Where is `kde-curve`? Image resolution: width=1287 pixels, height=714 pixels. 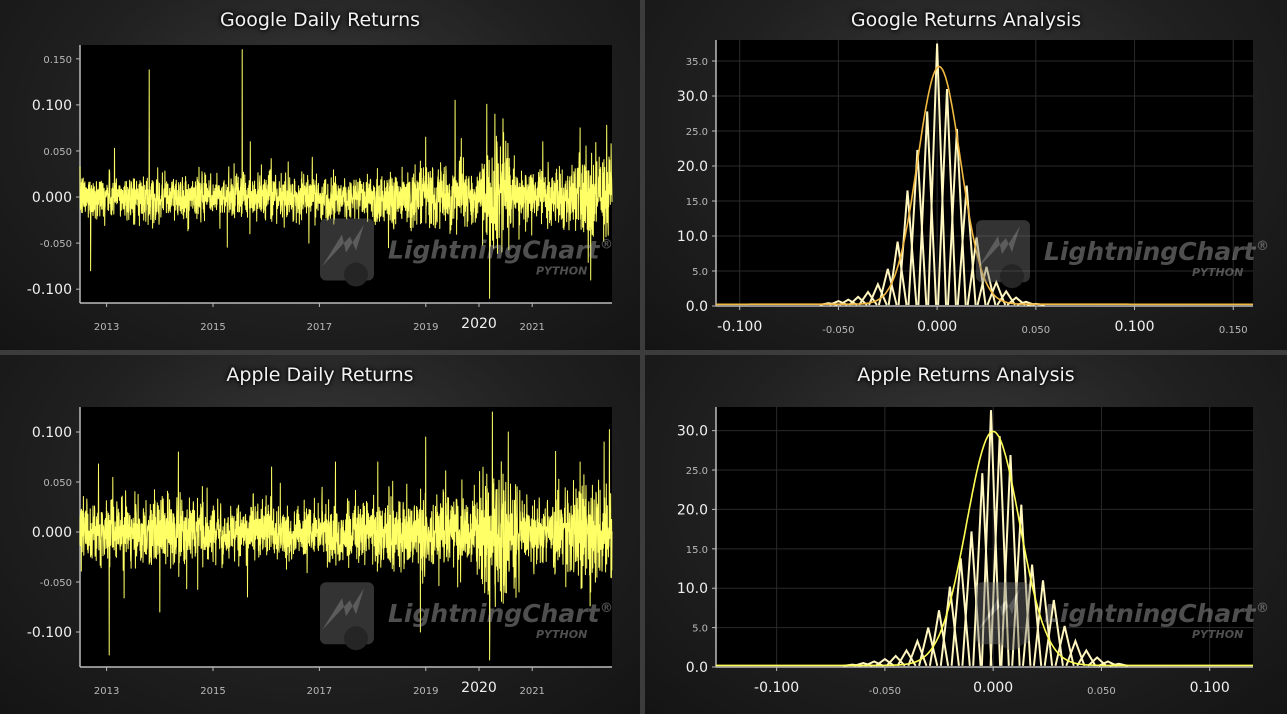
kde-curve is located at coordinates (984, 185).